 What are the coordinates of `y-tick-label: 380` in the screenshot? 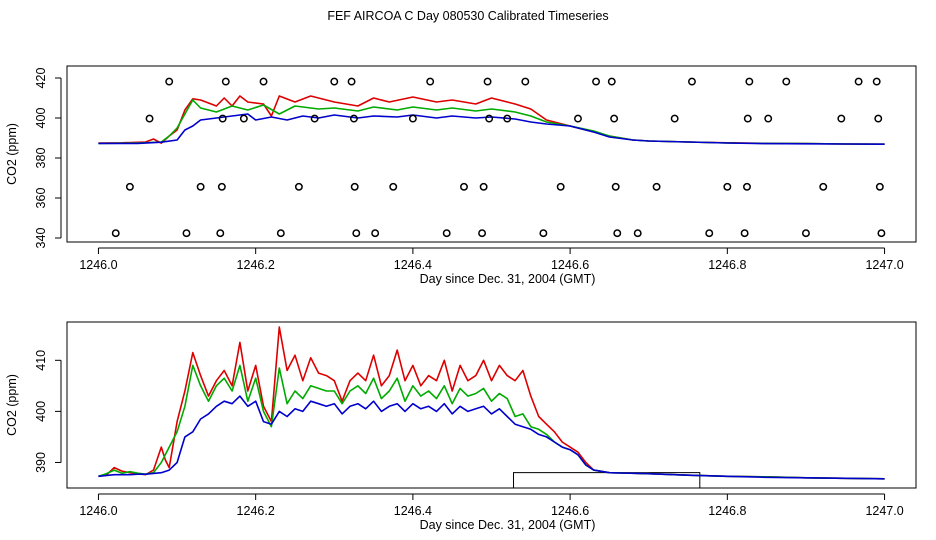 It's located at (41, 158).